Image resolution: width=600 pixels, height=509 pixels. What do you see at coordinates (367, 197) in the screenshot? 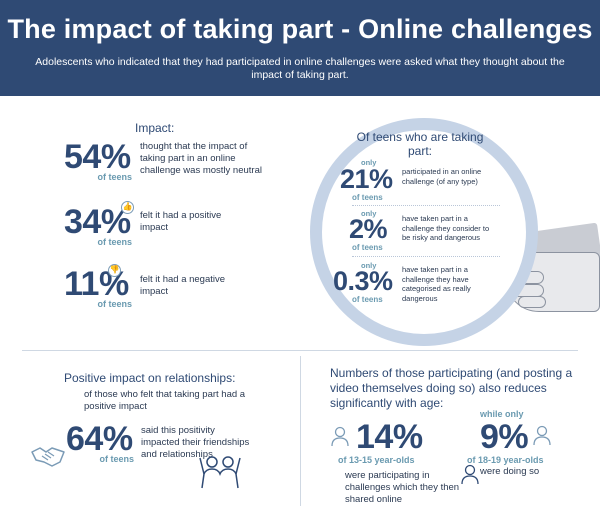
I see `lens-unit-1: of teens` at bounding box center [367, 197].